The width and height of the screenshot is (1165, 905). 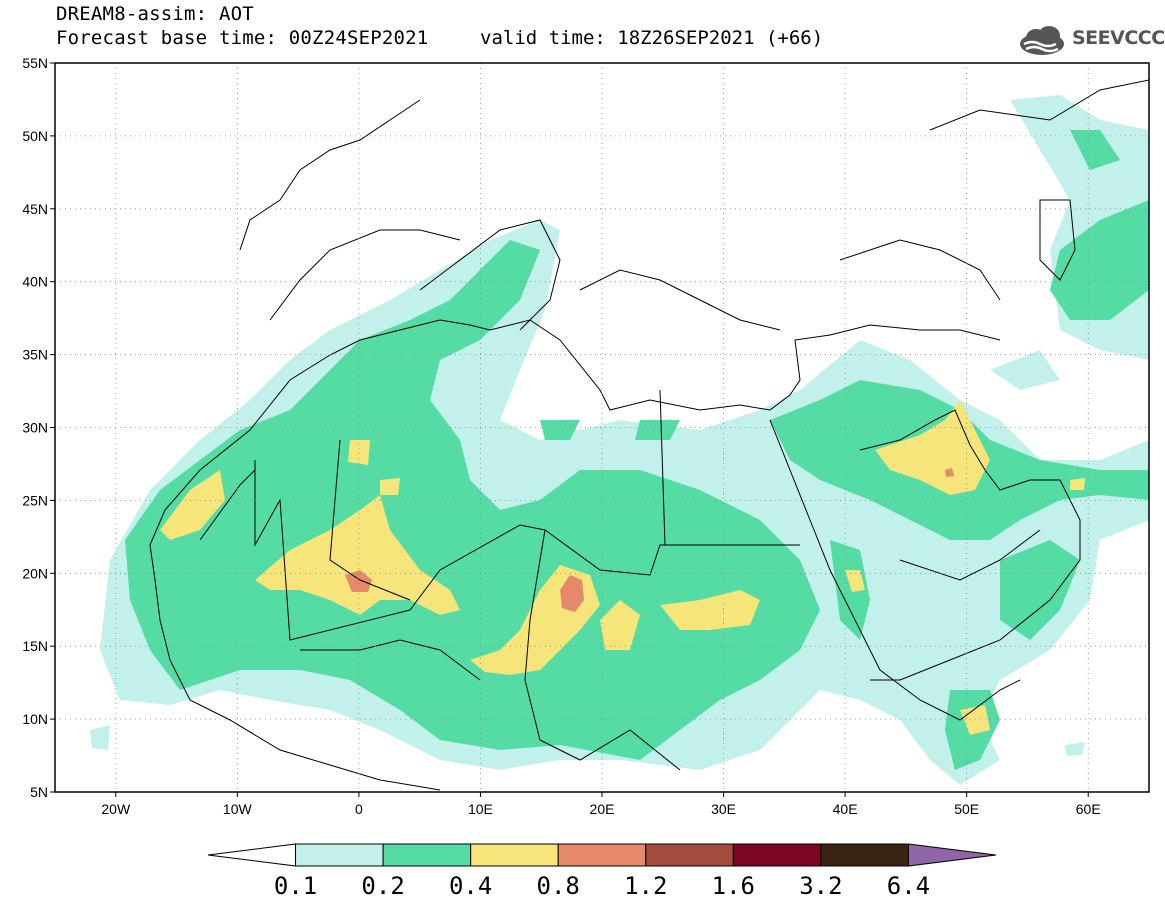 What do you see at coordinates (845, 809) in the screenshot?
I see `lon-tick-label: 40E` at bounding box center [845, 809].